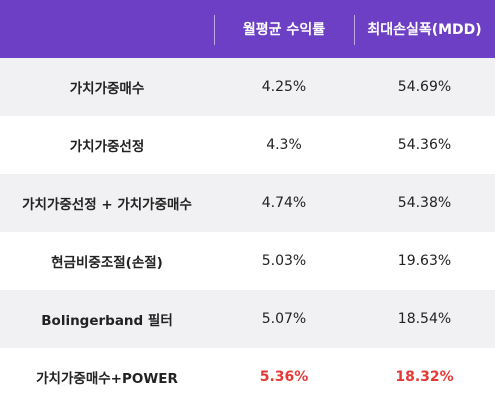 This screenshot has width=495, height=408. Describe the element at coordinates (247, 203) in the screenshot. I see `table-row: 가치가중선정 + 가치가중매수 4.74% 54.38%` at that location.